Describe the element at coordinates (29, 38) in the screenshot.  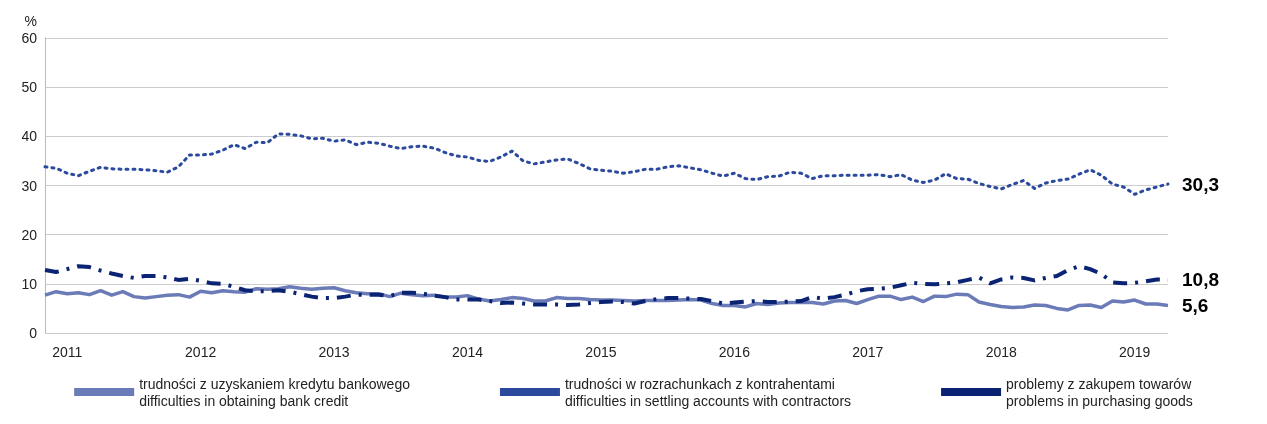
I see `y-tick-label: 60` at that location.